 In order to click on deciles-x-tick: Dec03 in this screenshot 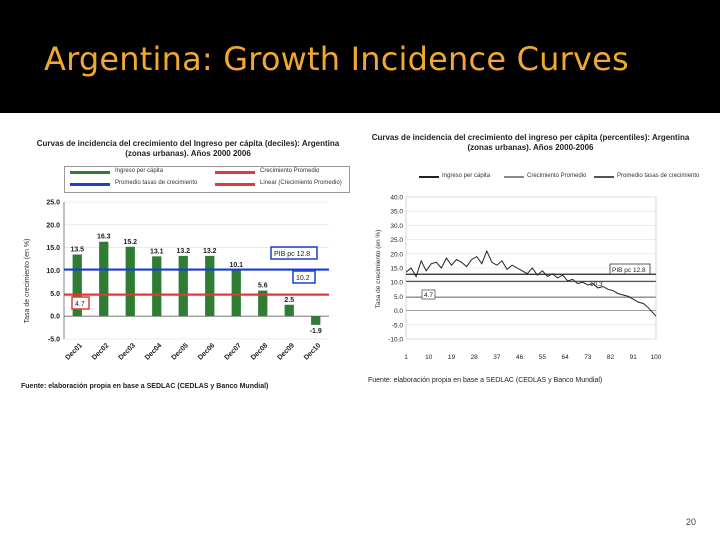, I will do `click(127, 352)`.